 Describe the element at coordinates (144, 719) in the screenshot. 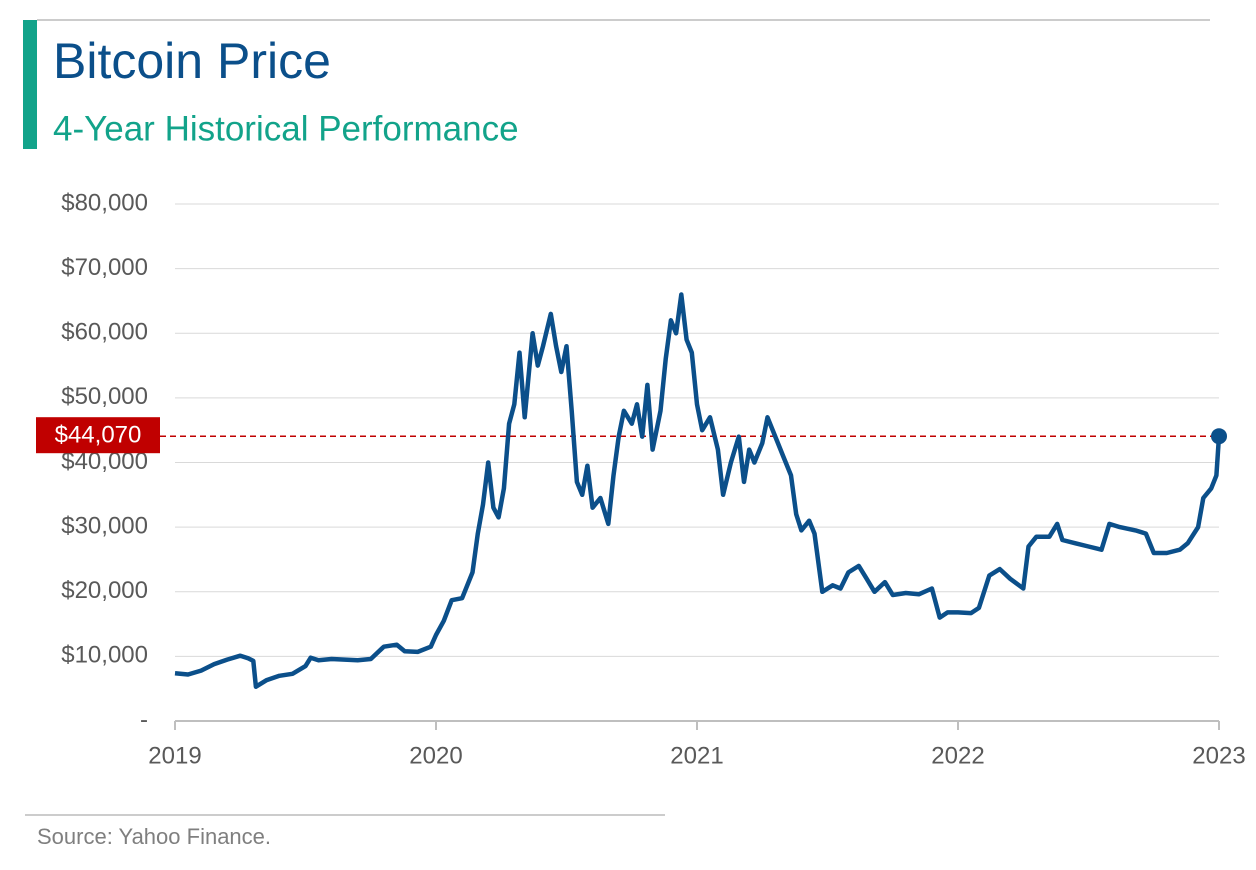

I see `y-tick-label: -` at that location.